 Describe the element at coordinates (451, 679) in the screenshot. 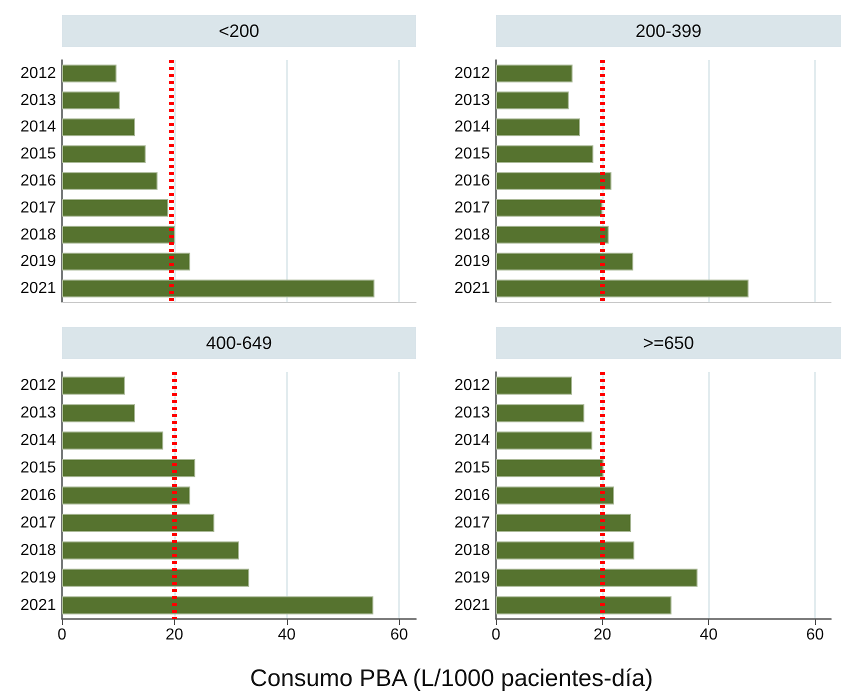

I see `x-axis-title: Consumo PBA (L/1000 pacientes-día)` at that location.